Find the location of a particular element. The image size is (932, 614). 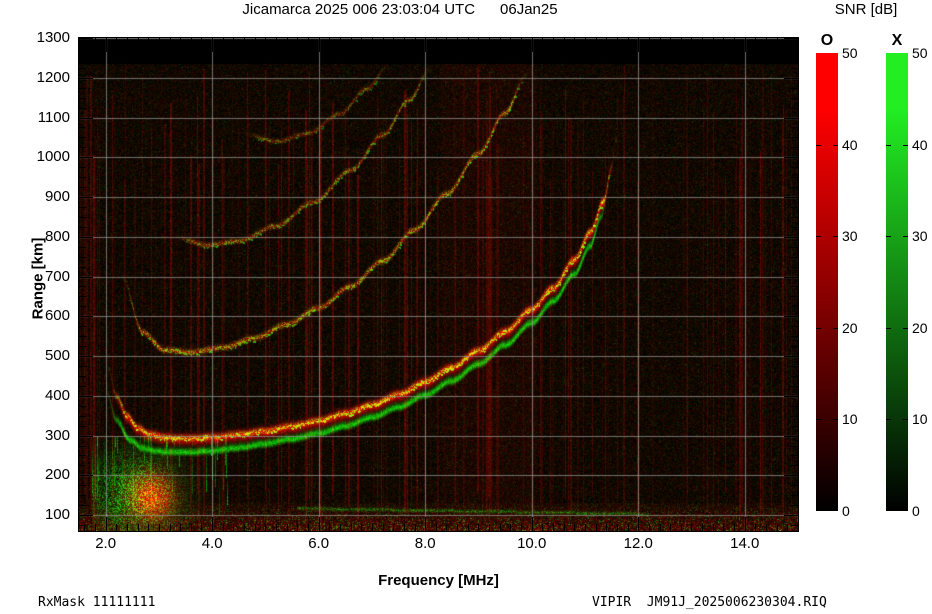

y-tick-label: 800 is located at coordinates (57, 236).